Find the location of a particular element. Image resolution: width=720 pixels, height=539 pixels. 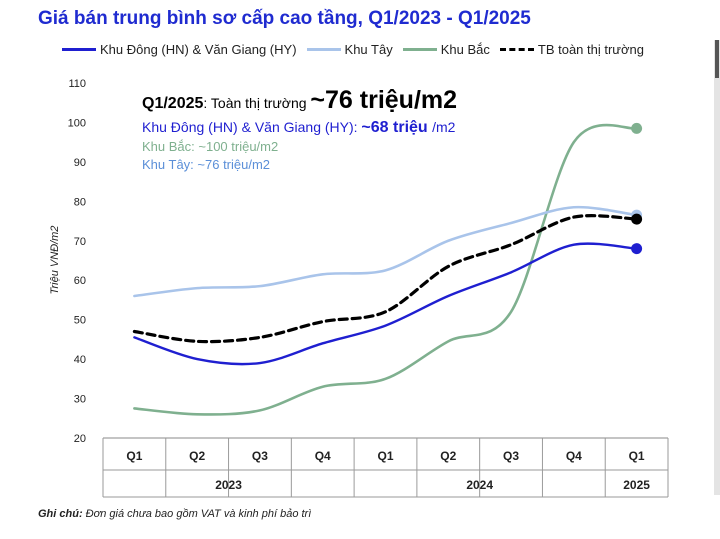

y-tick-label: 30 is located at coordinates (80, 400).